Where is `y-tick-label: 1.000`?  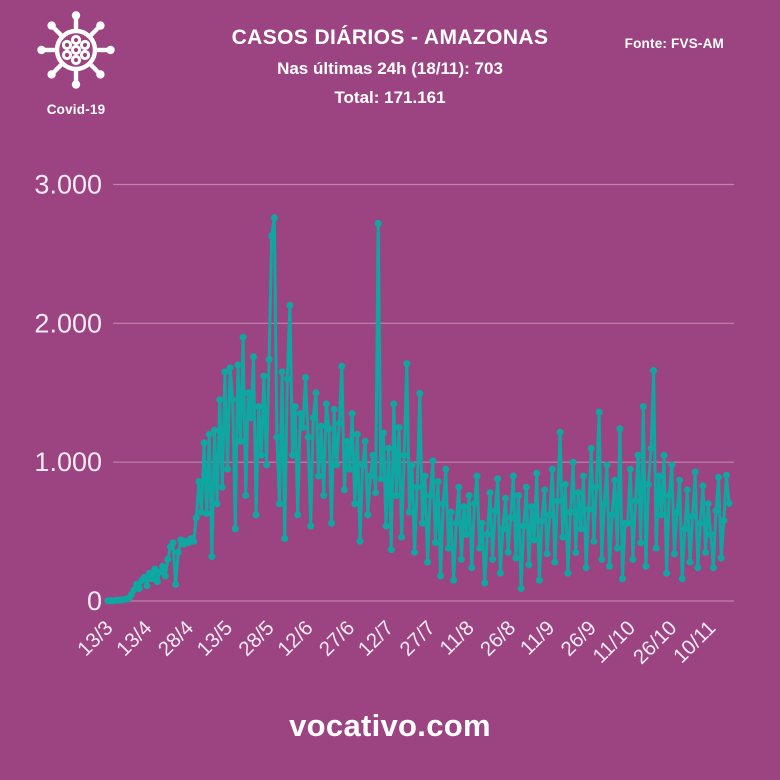 y-tick-label: 1.000 is located at coordinates (68, 462).